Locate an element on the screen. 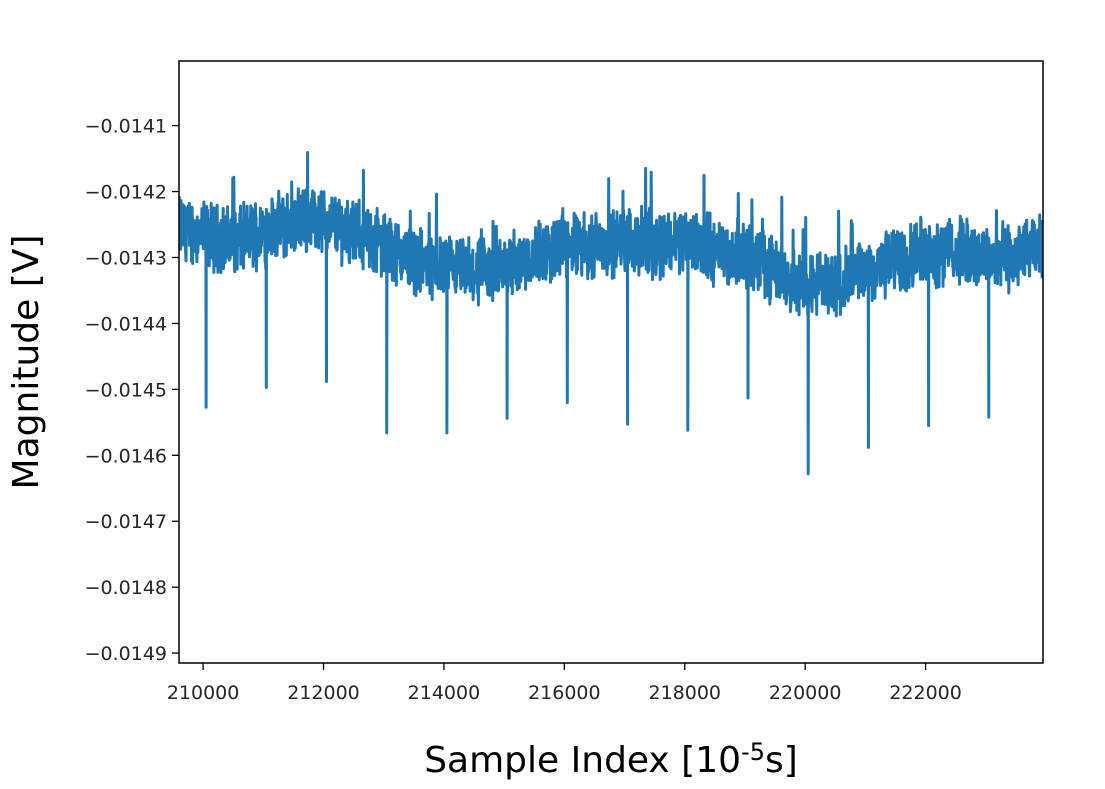 This screenshot has height=789, width=1105. x-tick-label: 214000 is located at coordinates (444, 693).